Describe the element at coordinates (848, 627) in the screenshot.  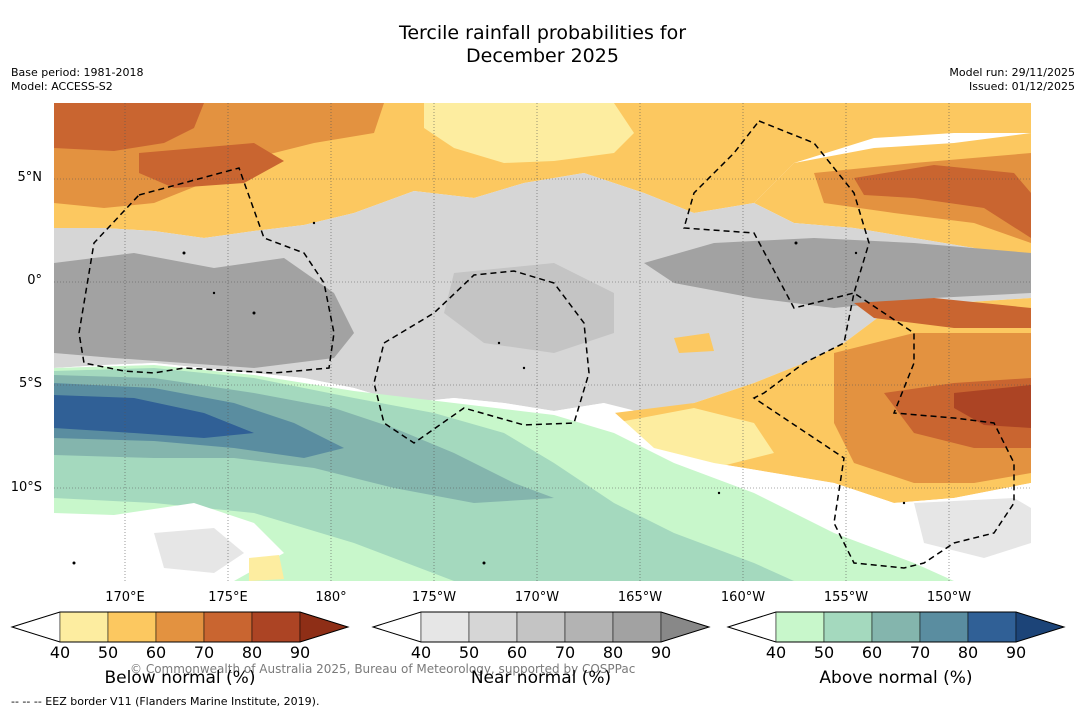
I see `cb2-seg2` at that location.